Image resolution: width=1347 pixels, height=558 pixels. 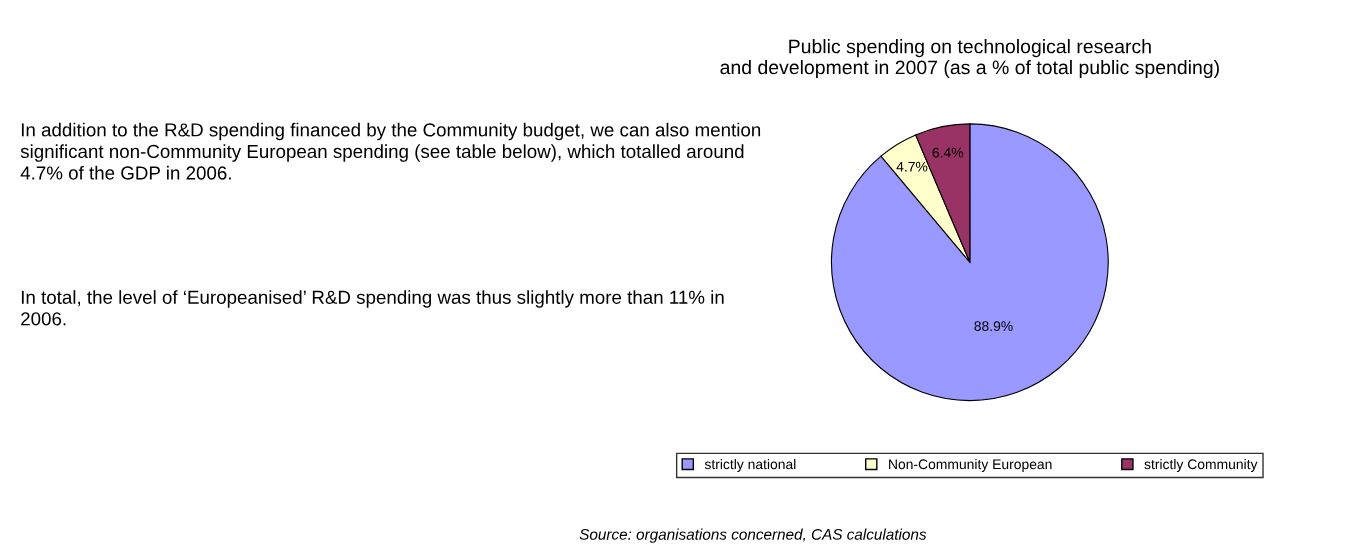 What do you see at coordinates (969, 262) in the screenshot?
I see `pie-slice` at bounding box center [969, 262].